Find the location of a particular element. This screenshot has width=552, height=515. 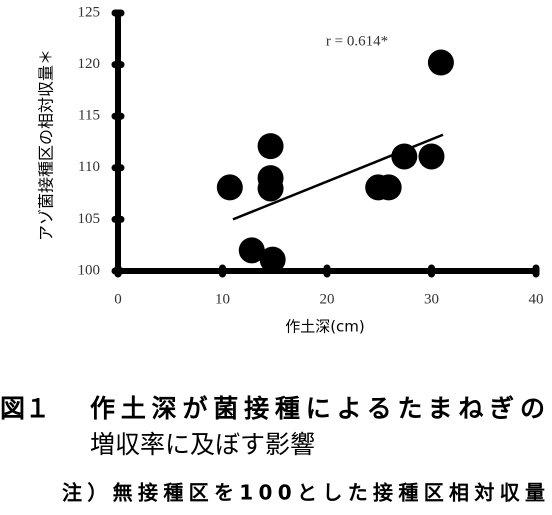

y-tick-label: 110 is located at coordinates (89, 167).